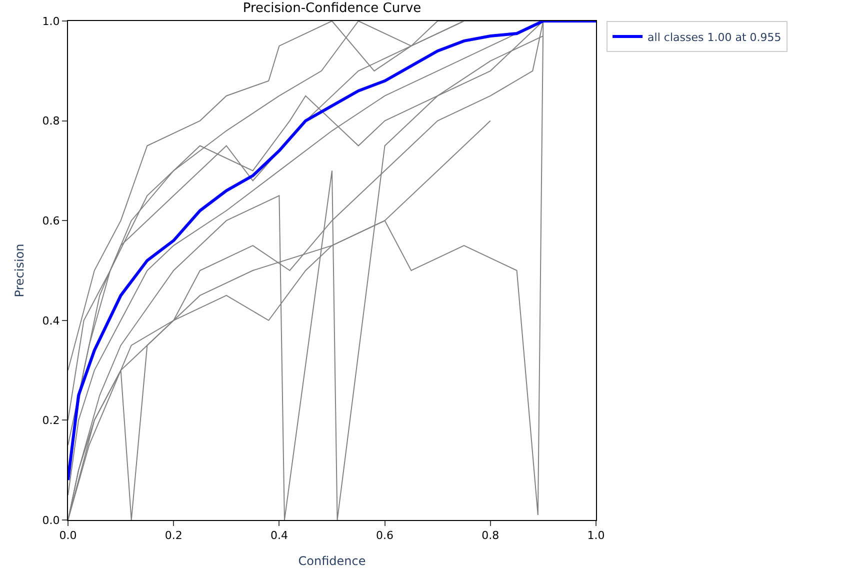 This screenshot has width=862, height=578. Describe the element at coordinates (715, 37) in the screenshot. I see `legend-label: all classes 1.00 at 0.955` at that location.